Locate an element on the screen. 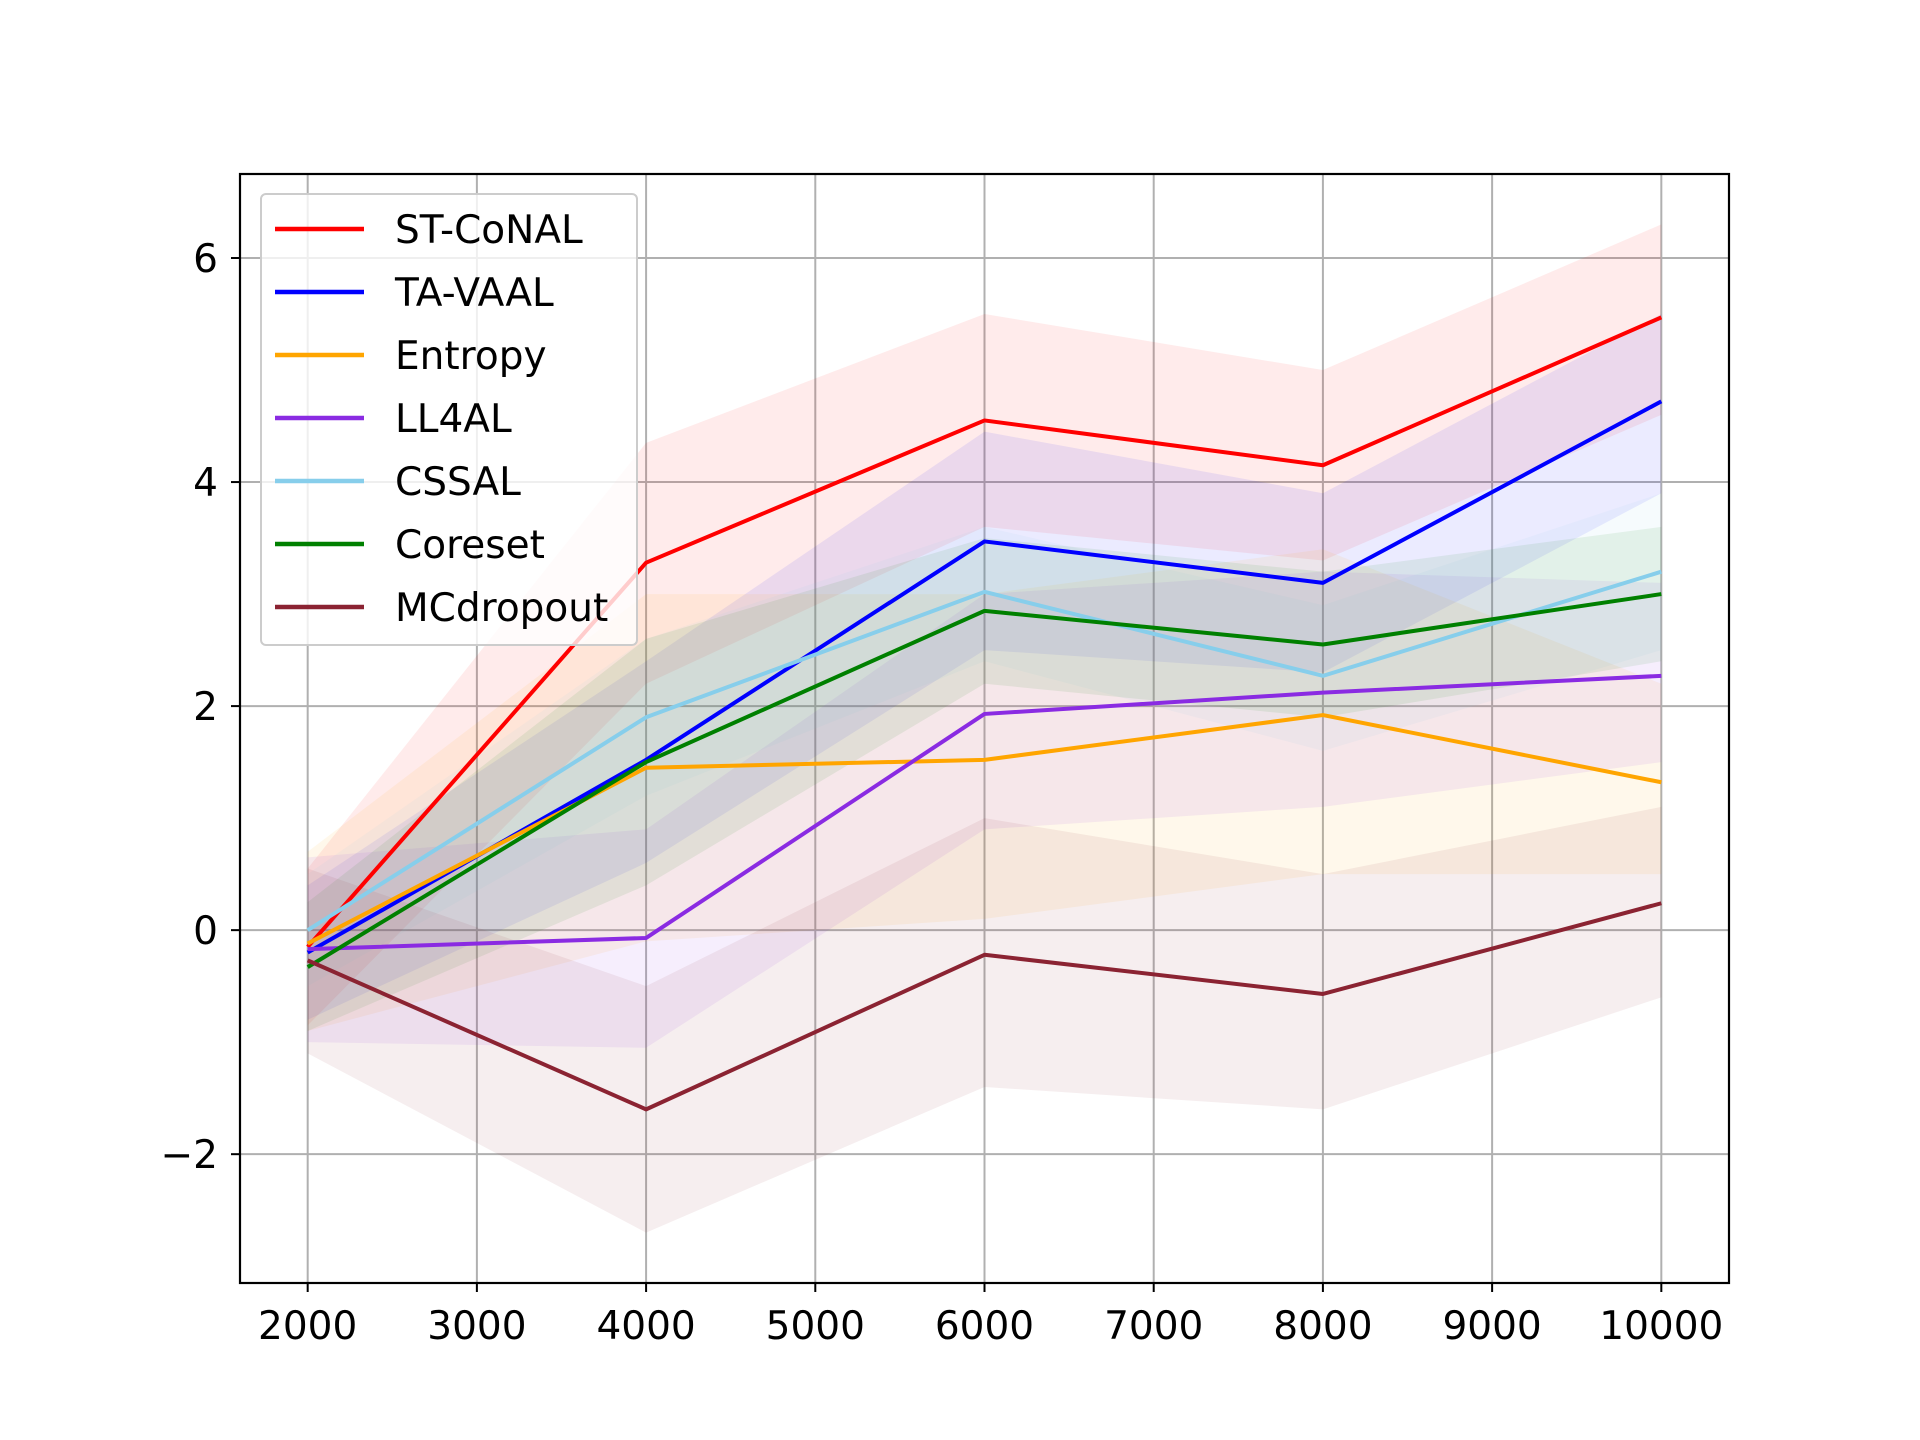 The image size is (1920, 1440). line-ll4al is located at coordinates (984, 812).